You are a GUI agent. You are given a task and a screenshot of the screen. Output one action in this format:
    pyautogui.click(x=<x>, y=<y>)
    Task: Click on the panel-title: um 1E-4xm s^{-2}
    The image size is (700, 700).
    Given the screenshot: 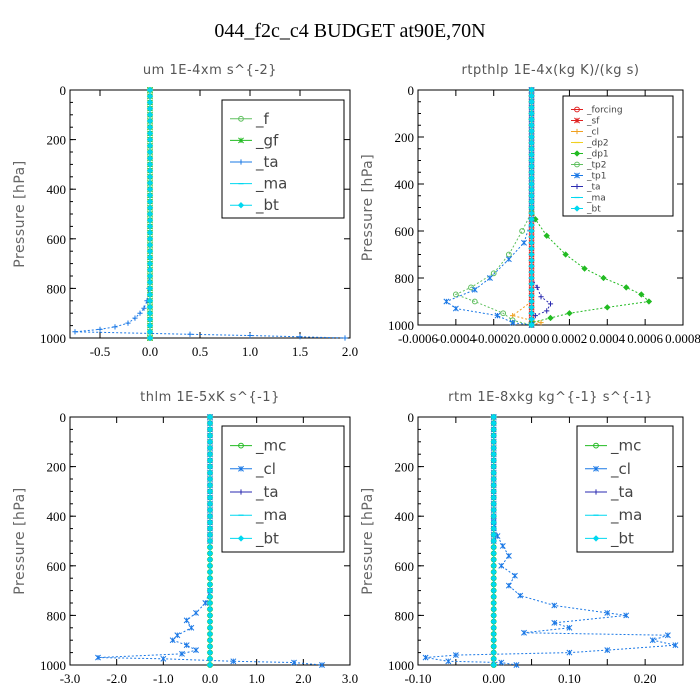 What is the action you would take?
    pyautogui.click(x=210, y=70)
    